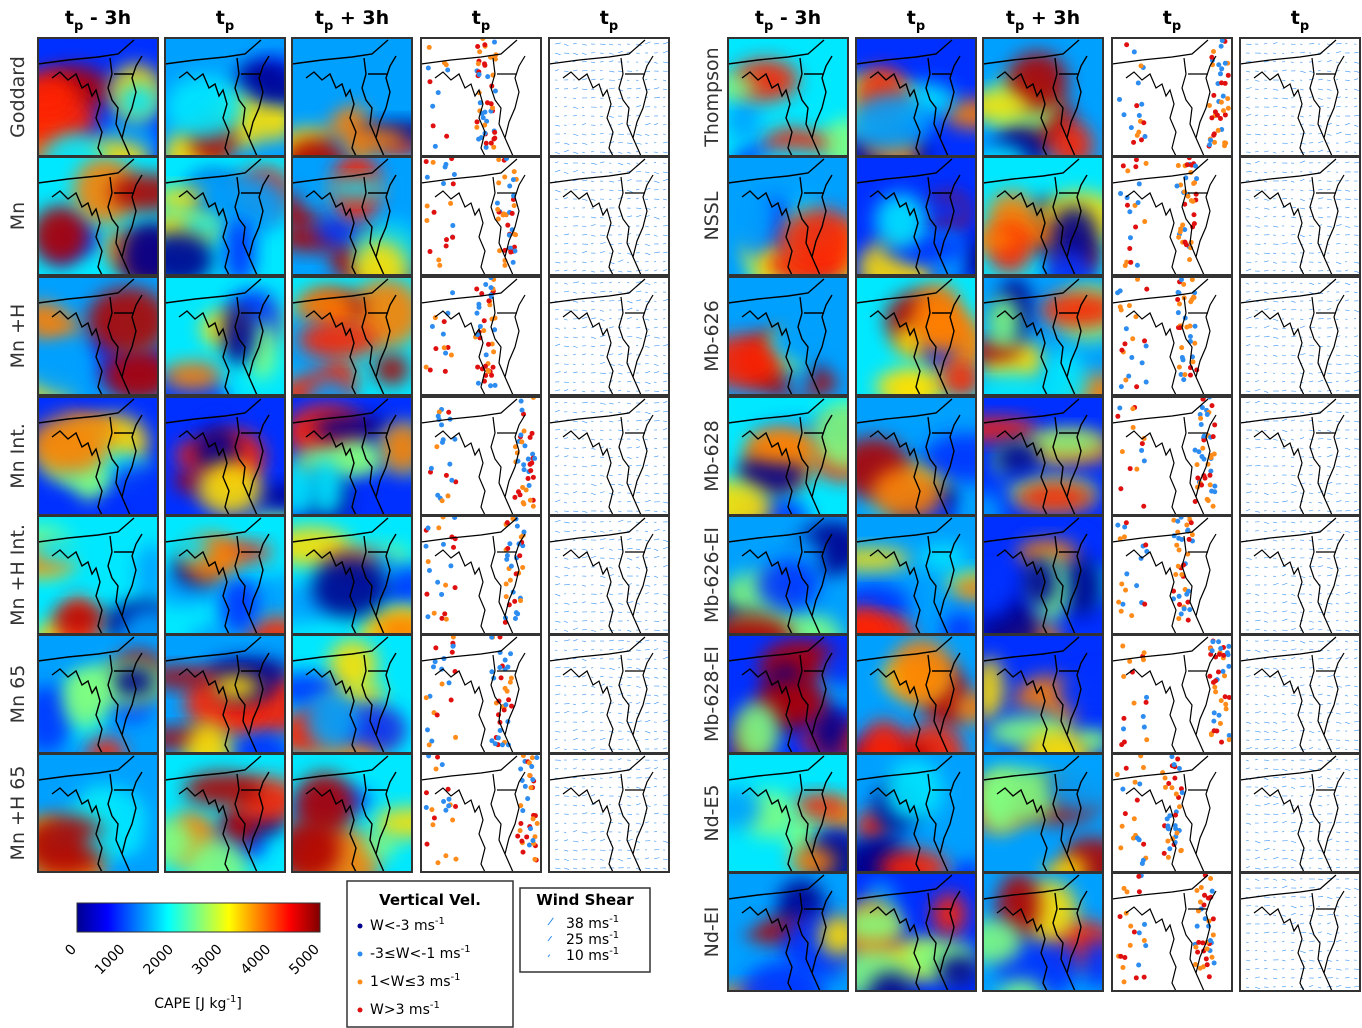 Image resolution: width=1362 pixels, height=1028 pixels. Describe the element at coordinates (69, 18) in the screenshot. I see `header-t: t` at that location.